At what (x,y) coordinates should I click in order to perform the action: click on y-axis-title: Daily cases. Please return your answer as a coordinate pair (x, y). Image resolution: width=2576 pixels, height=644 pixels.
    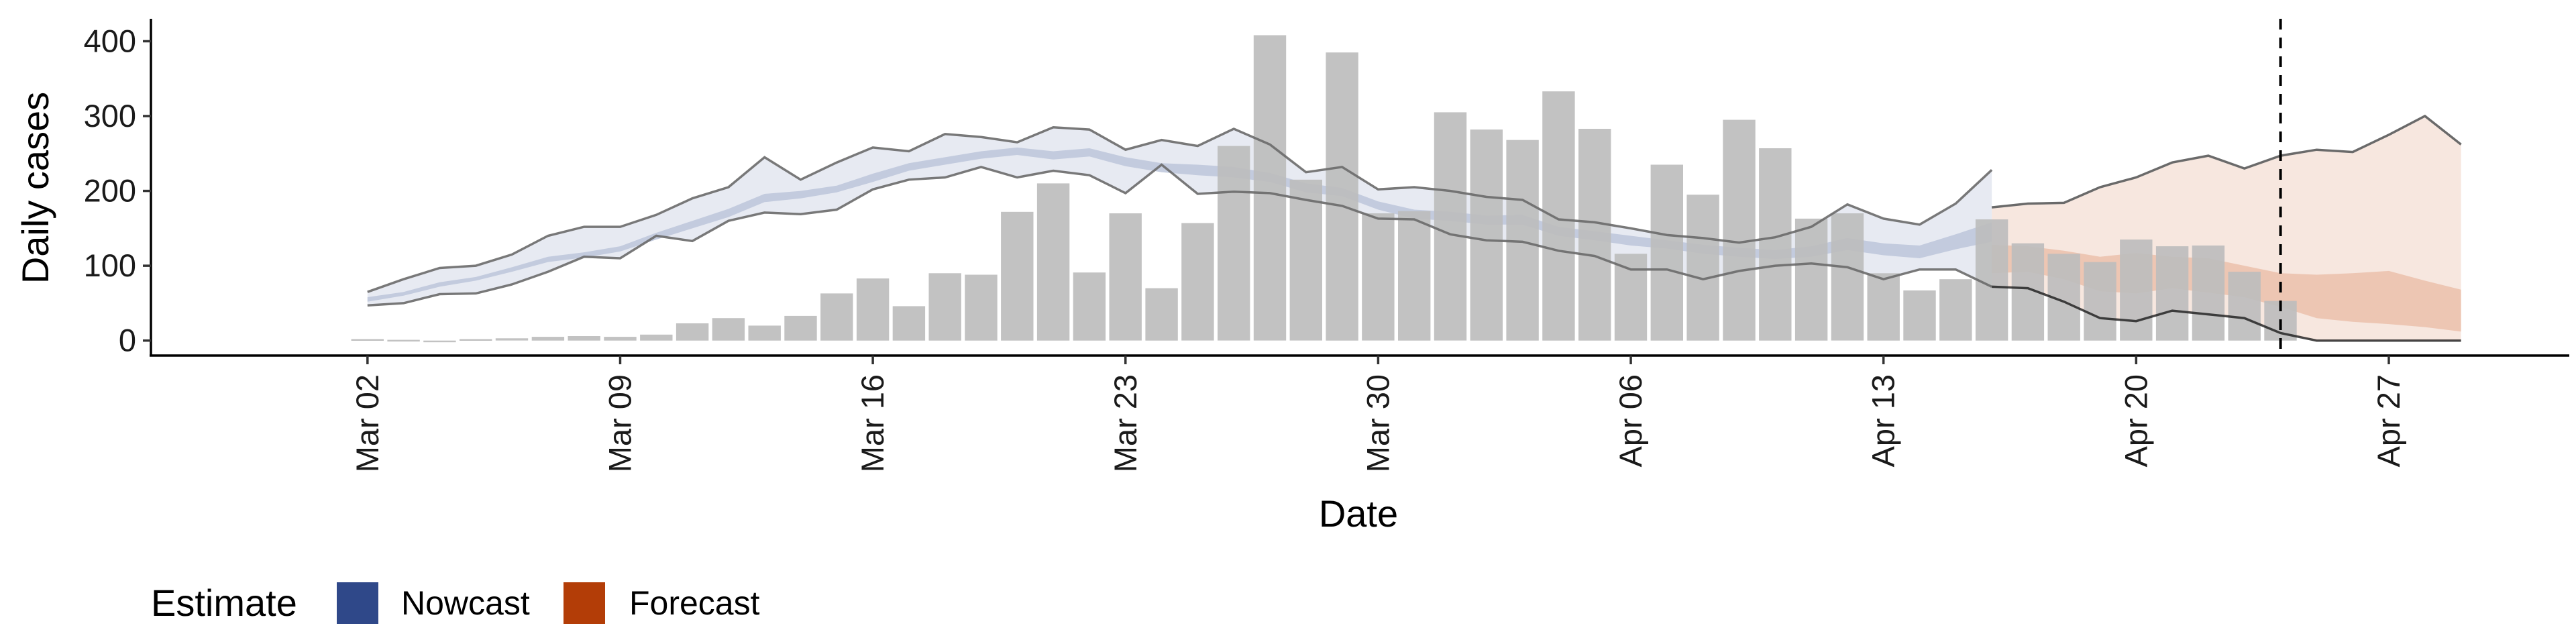
    Looking at the image, I should click on (35, 188).